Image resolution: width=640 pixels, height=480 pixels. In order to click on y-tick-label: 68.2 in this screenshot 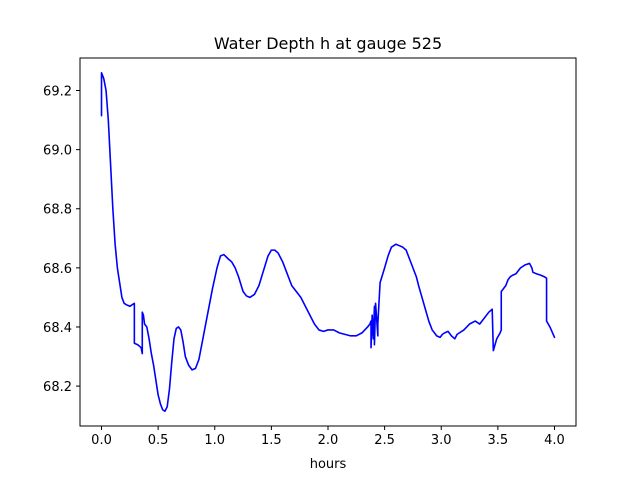, I will do `click(57, 387)`.